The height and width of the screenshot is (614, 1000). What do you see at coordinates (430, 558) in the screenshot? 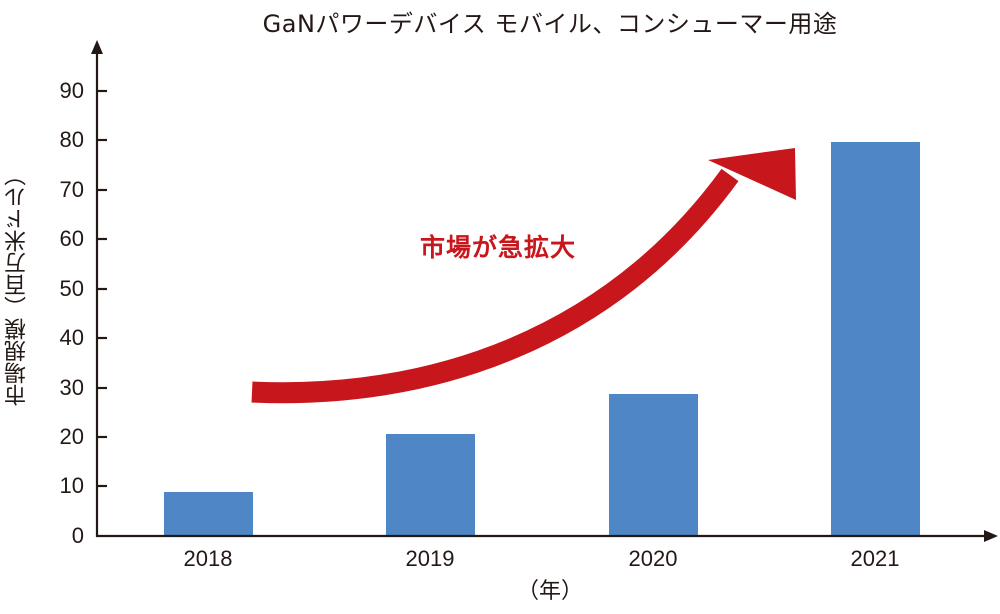
I see `xtick-2019: 2019` at bounding box center [430, 558].